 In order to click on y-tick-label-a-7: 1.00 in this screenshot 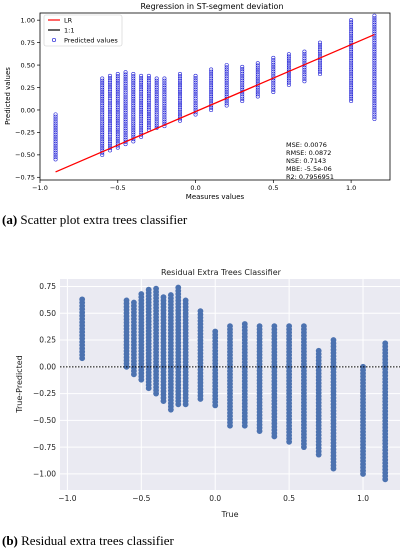, I will do `click(28, 20)`.